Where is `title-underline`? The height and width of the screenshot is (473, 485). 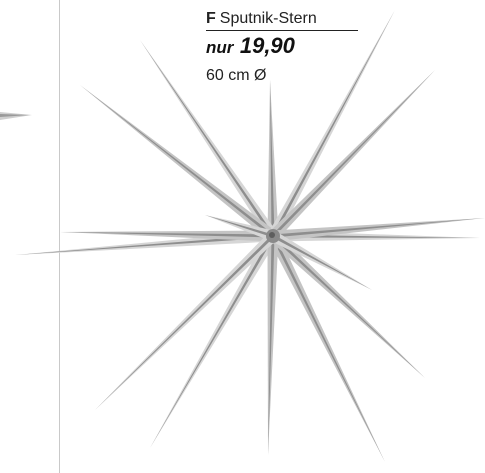
title-underline is located at coordinates (282, 30).